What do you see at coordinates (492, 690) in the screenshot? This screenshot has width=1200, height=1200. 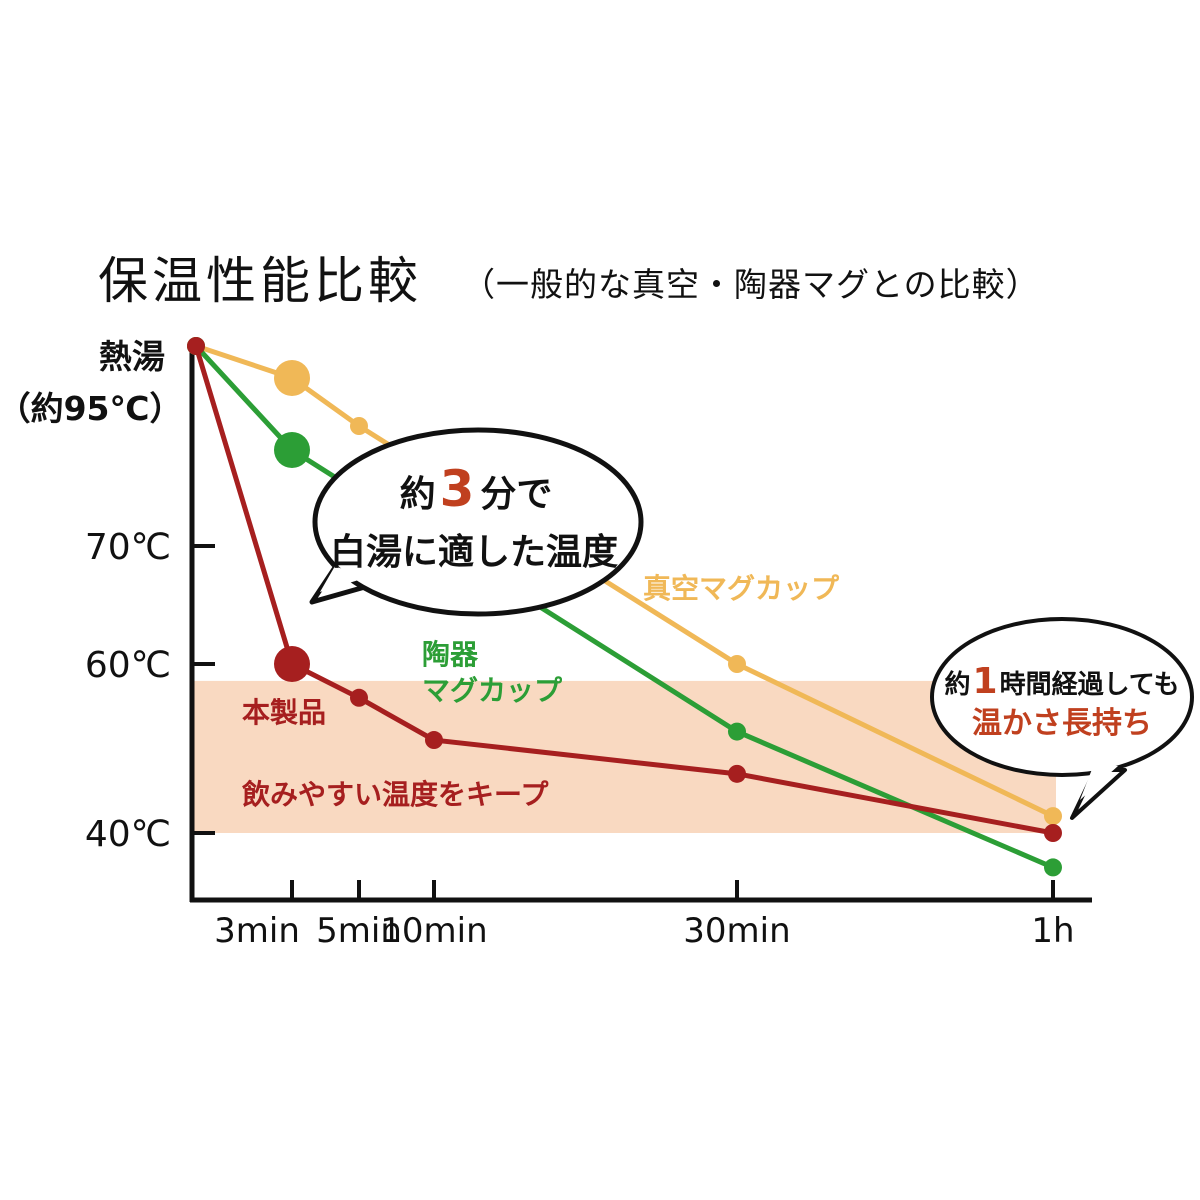 I see `series-label-ceramic-line2: マグカップ` at bounding box center [492, 690].